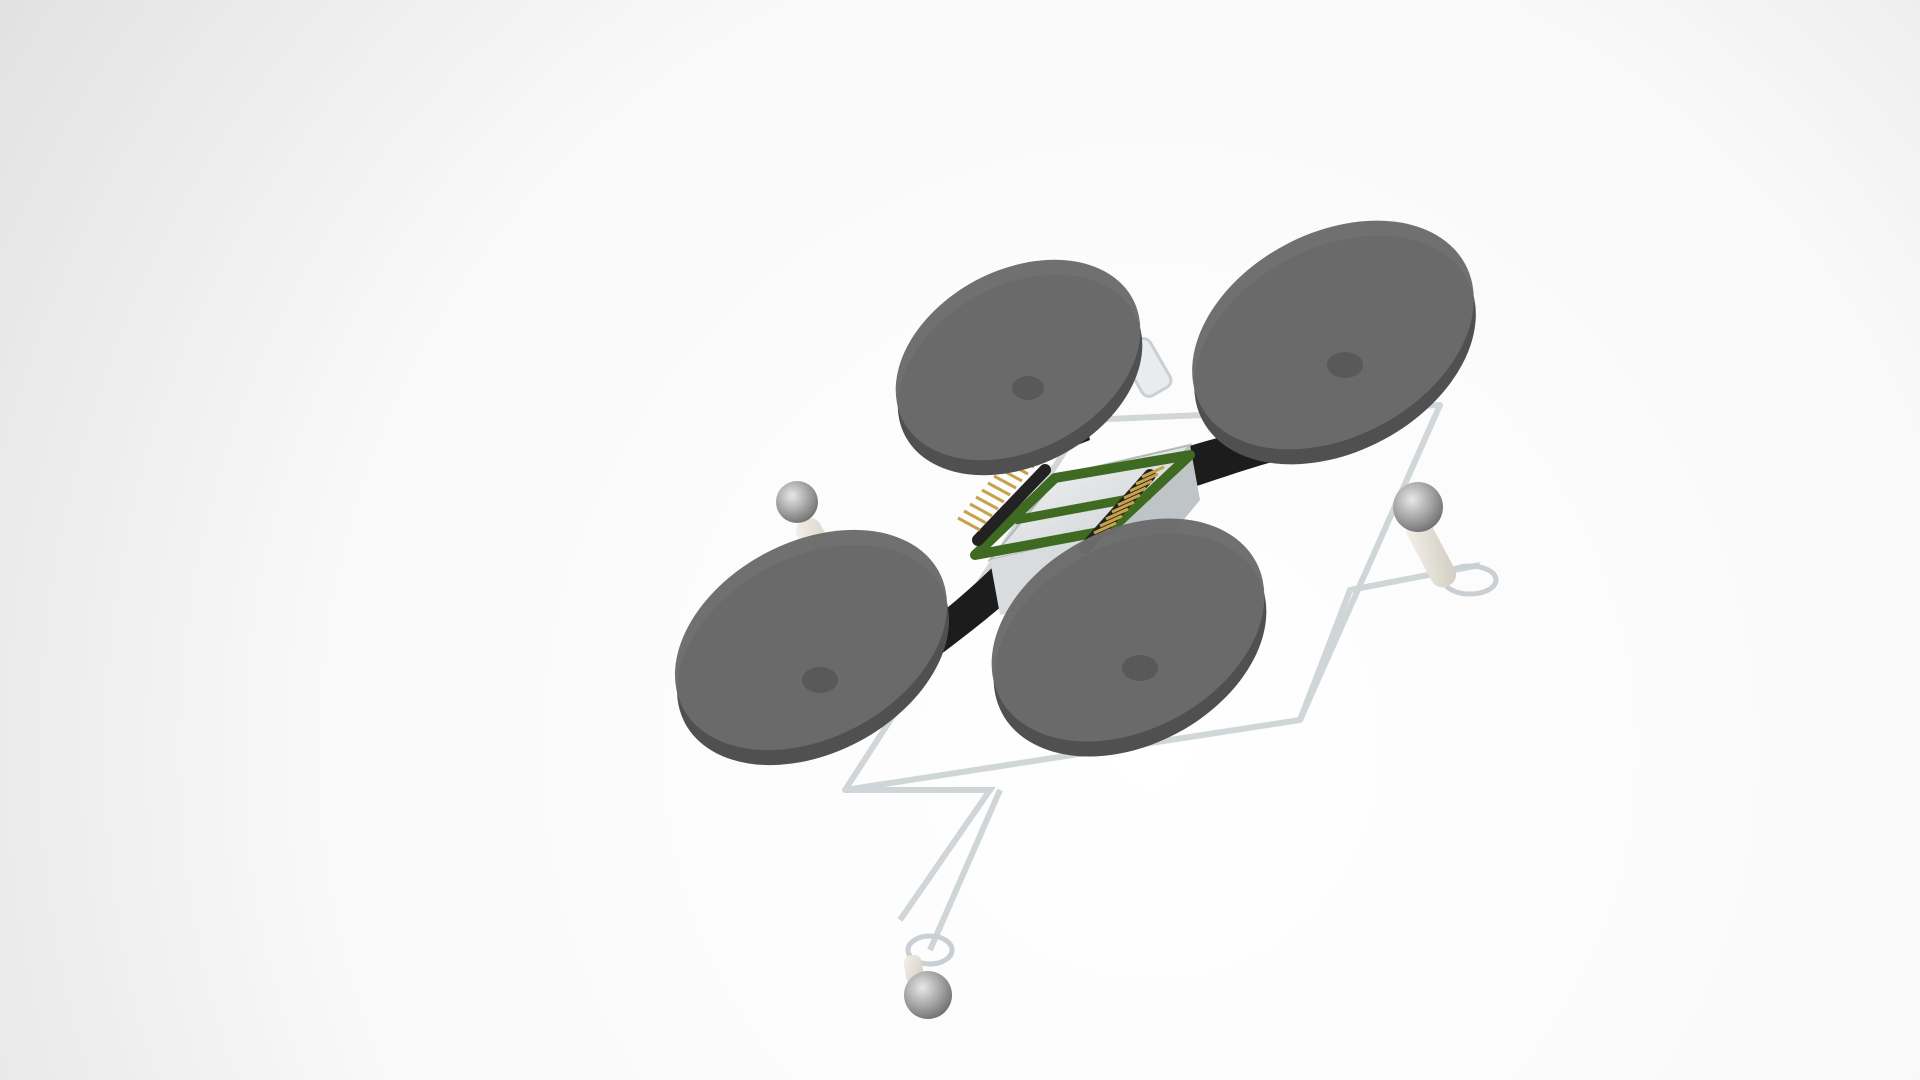 The height and width of the screenshot is (1080, 1920). Describe the element at coordinates (1082, 505) in the screenshot. I see `pcb-board` at that location.